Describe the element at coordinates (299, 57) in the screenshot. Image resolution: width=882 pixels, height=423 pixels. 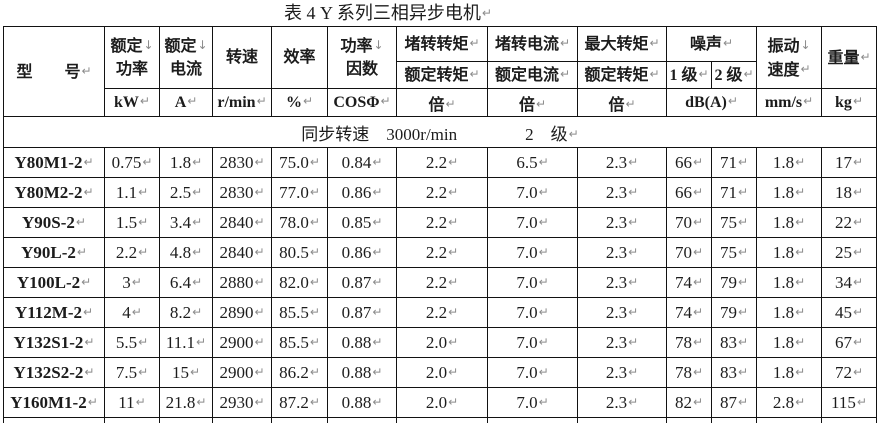
I see `header-efficiency: 效率` at that location.